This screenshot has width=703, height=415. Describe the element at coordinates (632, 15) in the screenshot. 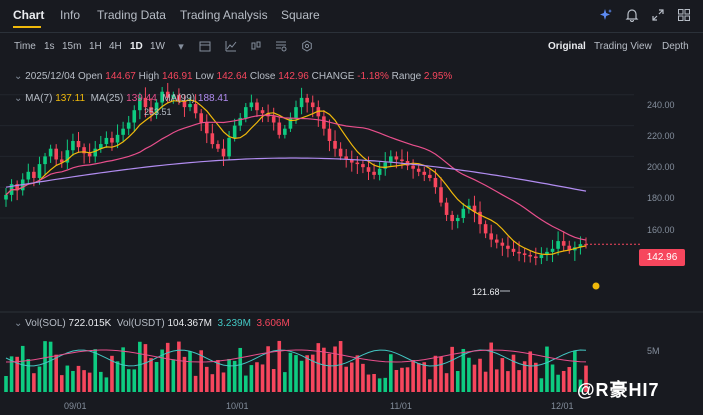

I see `bell-icon` at that location.